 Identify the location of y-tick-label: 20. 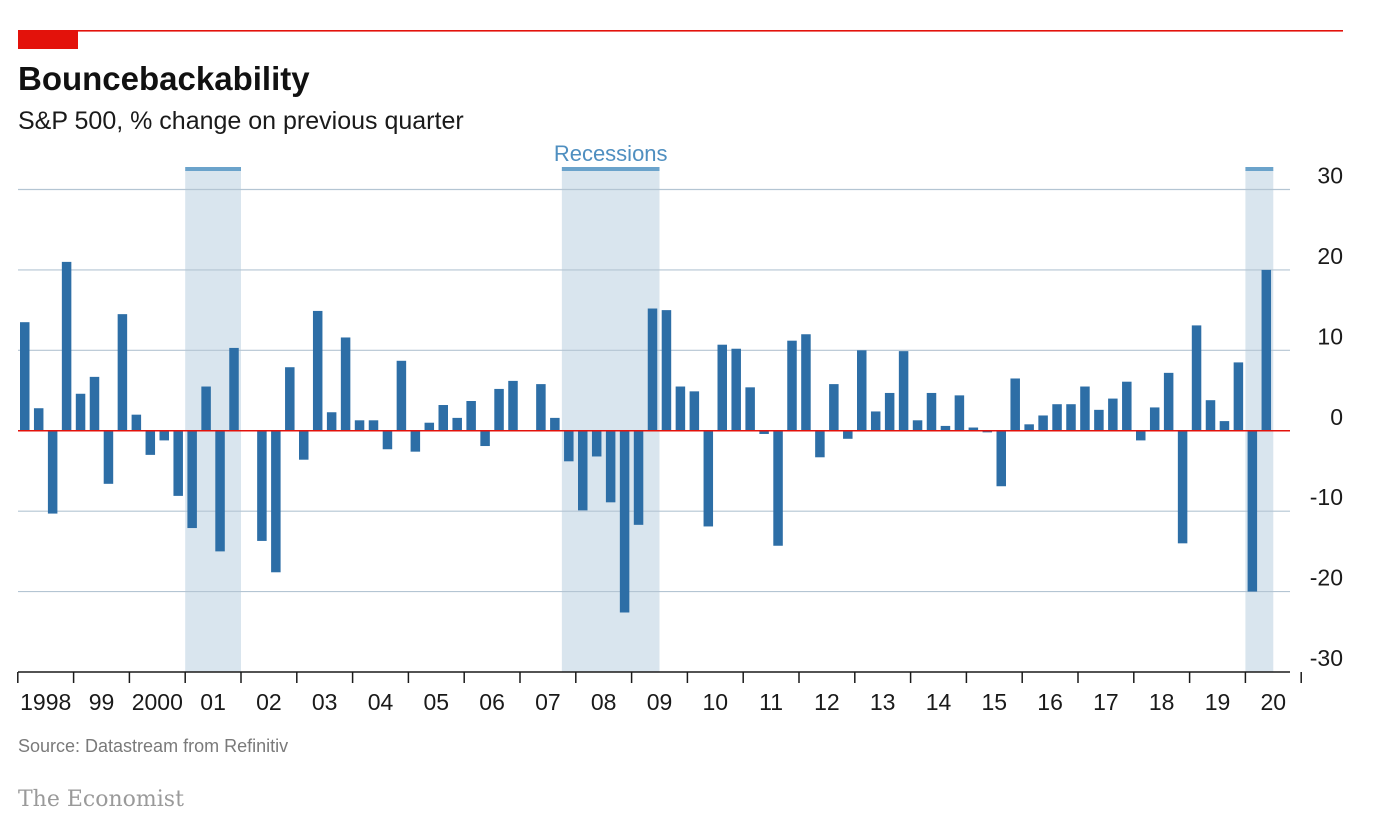
(1330, 256).